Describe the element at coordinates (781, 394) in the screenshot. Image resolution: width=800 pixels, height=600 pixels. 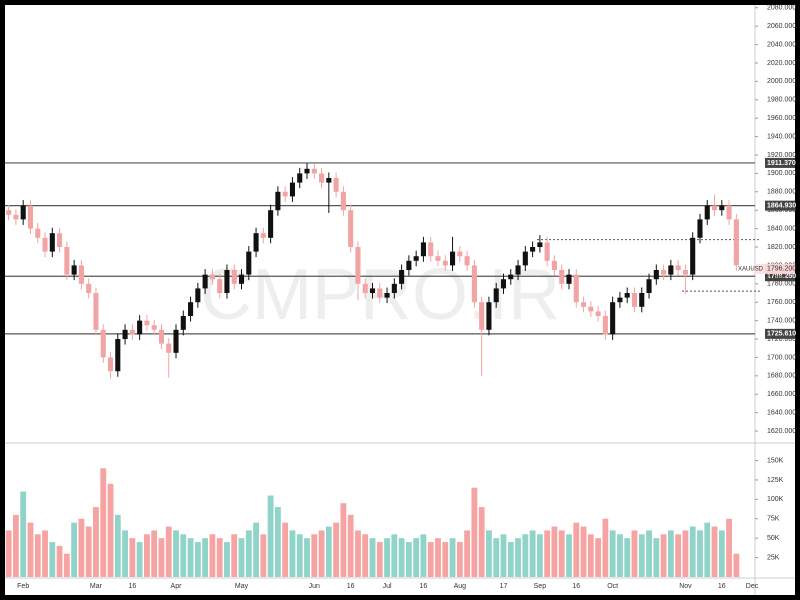
I see `y-tick-label: 1660.000` at that location.